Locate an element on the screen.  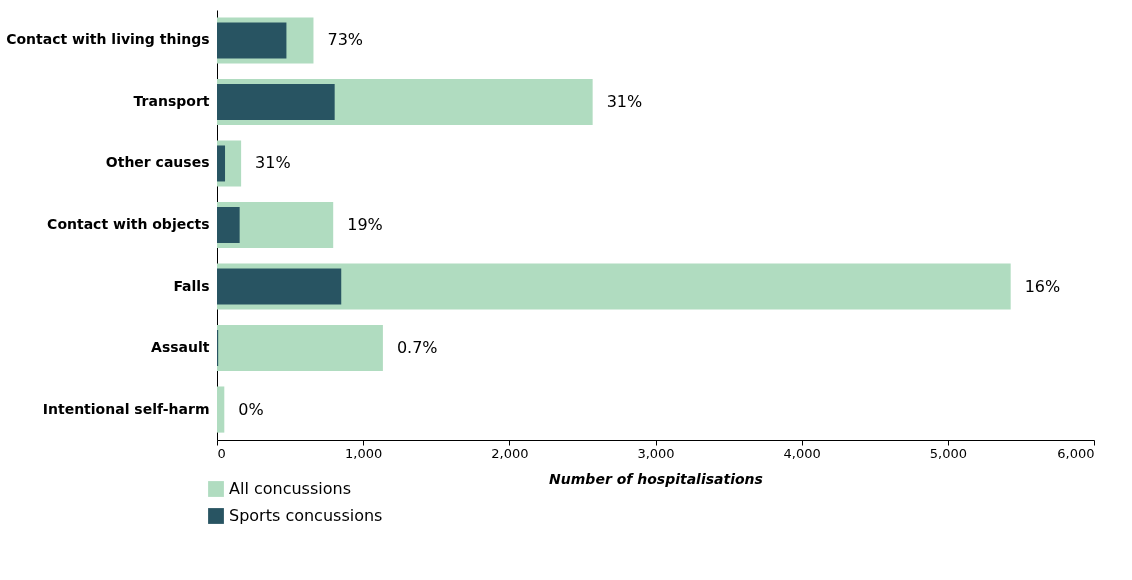
annotation: 16% is located at coordinates (1042, 286).